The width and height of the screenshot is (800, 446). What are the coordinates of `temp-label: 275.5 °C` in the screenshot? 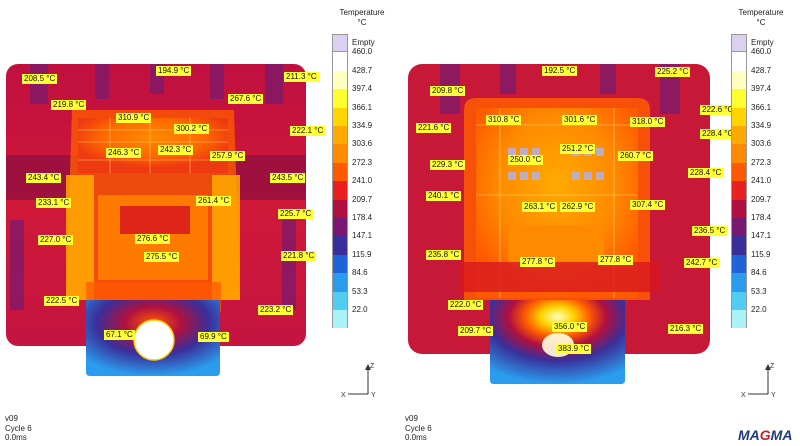 It's located at (162, 257).